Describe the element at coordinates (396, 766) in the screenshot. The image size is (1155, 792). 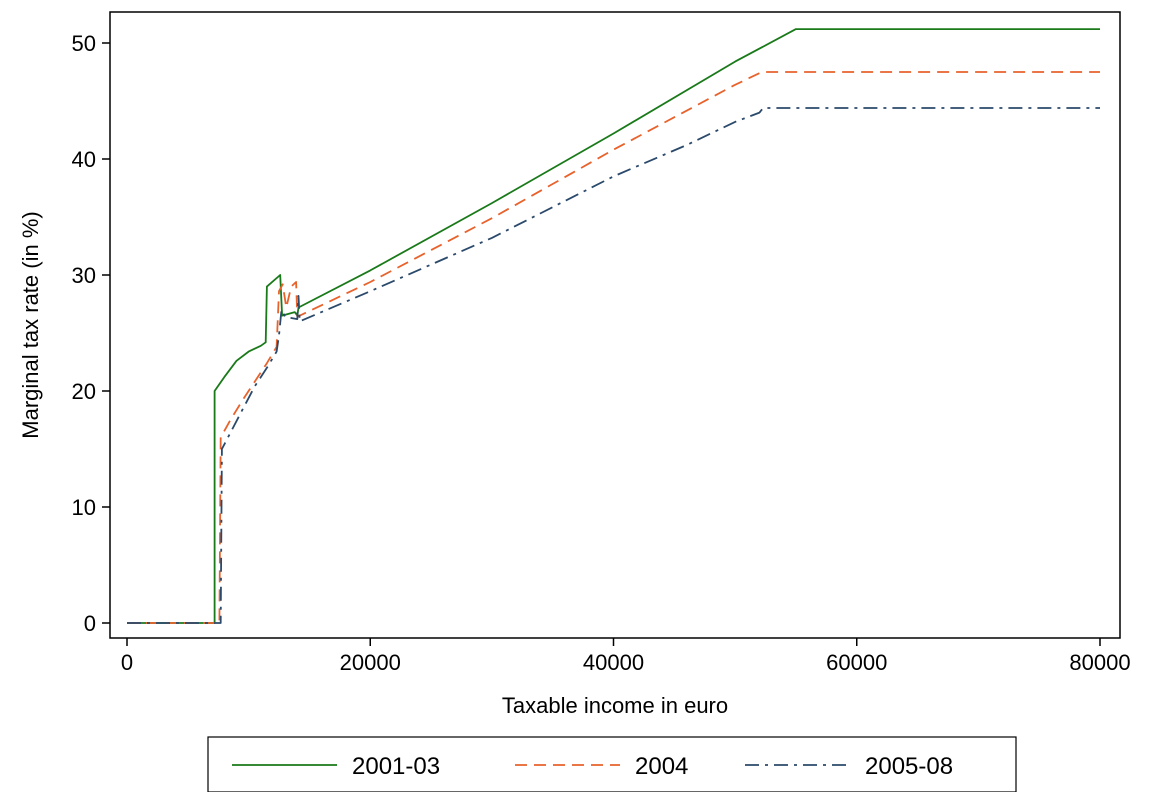
I see `legend-label: 2001-03` at that location.